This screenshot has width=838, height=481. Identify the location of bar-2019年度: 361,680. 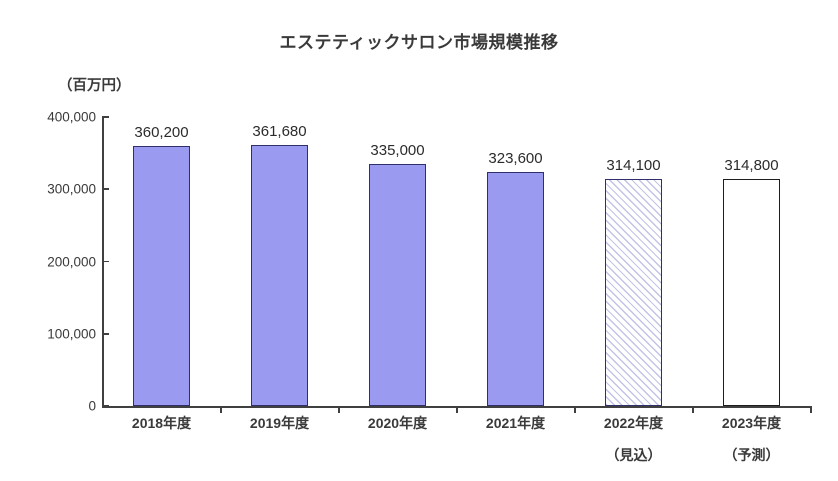
(279, 264).